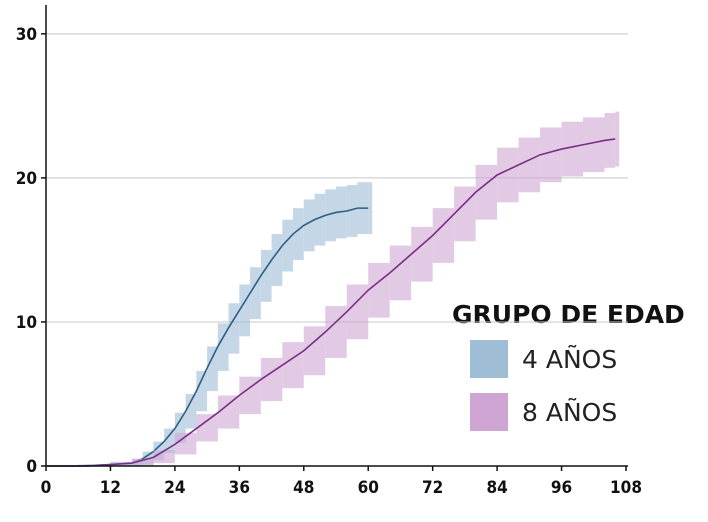 The height and width of the screenshot is (522, 708). I want to click on legend-title: GRUPO DE EDAD, so click(568, 314).